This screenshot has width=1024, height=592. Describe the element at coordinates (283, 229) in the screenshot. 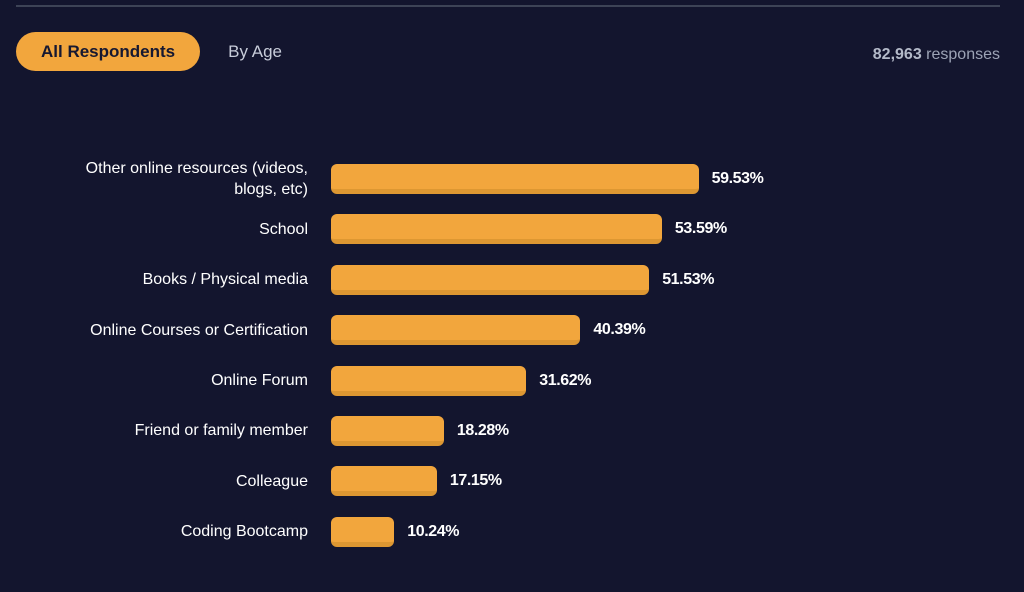

I see `category-label: School` at that location.